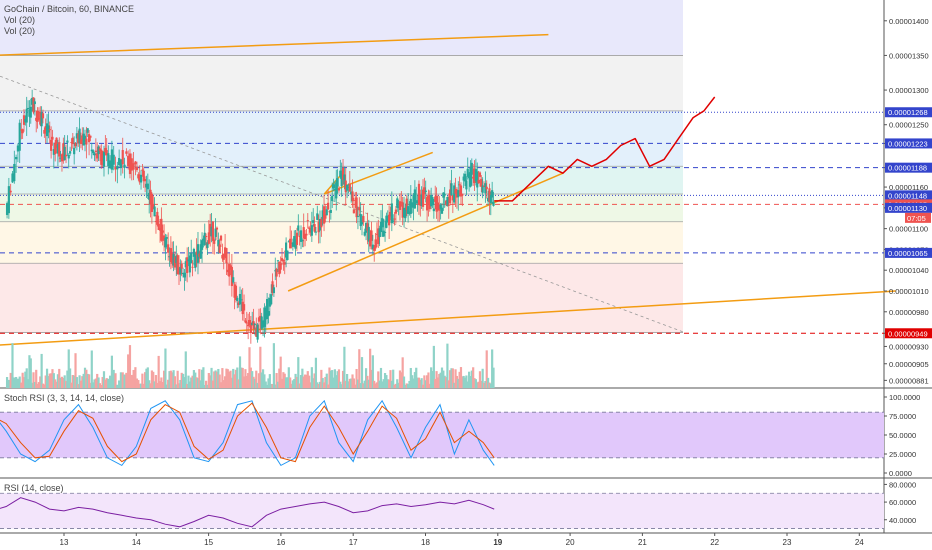  Describe the element at coordinates (64, 398) in the screenshot. I see `stoch-rsi-title: Stoch RSI (3, 3, 14, 14, close)` at that location.